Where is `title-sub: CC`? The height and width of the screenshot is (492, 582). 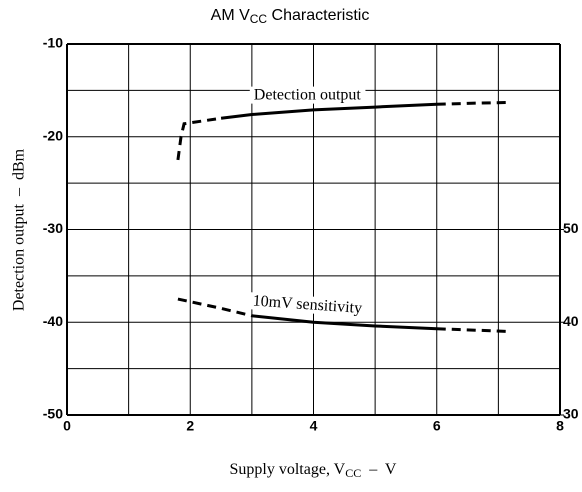 title-sub: CC is located at coordinates (259, 19).